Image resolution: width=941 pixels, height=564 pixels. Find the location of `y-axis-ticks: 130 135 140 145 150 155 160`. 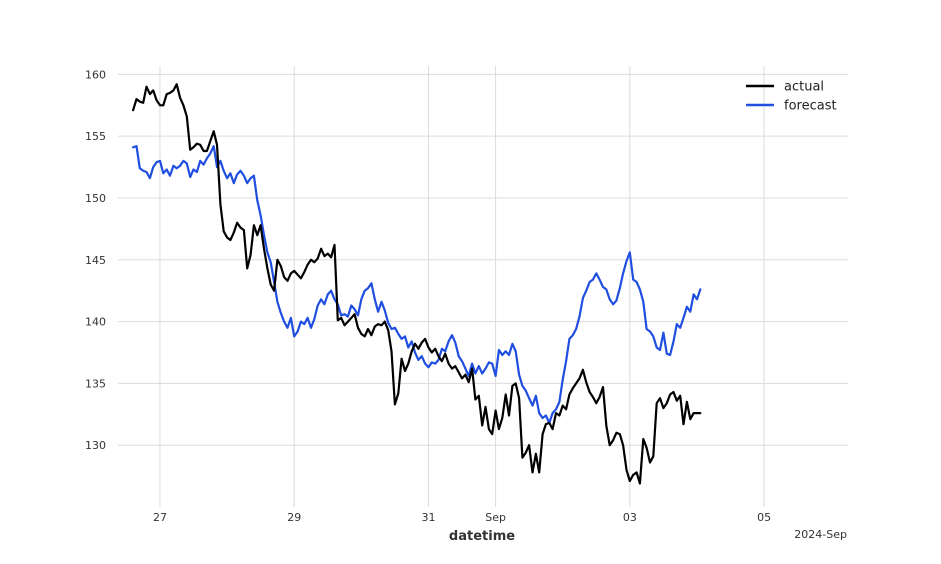

y-axis-ticks: 130 135 140 145 150 155 160 is located at coordinates (95, 260).